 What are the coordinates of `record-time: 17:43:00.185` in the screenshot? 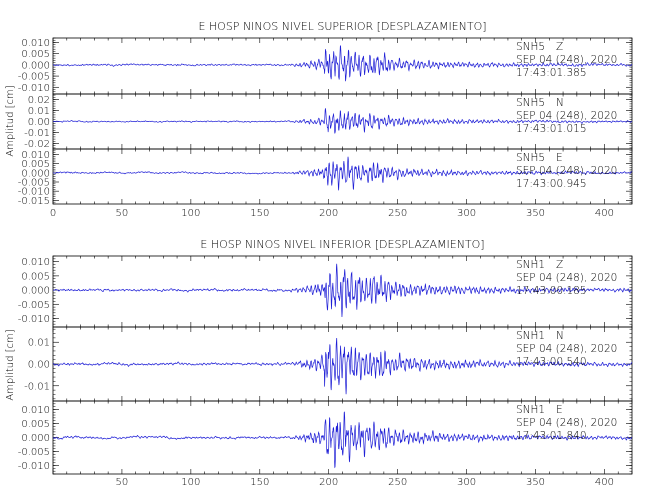 It's located at (551, 291).